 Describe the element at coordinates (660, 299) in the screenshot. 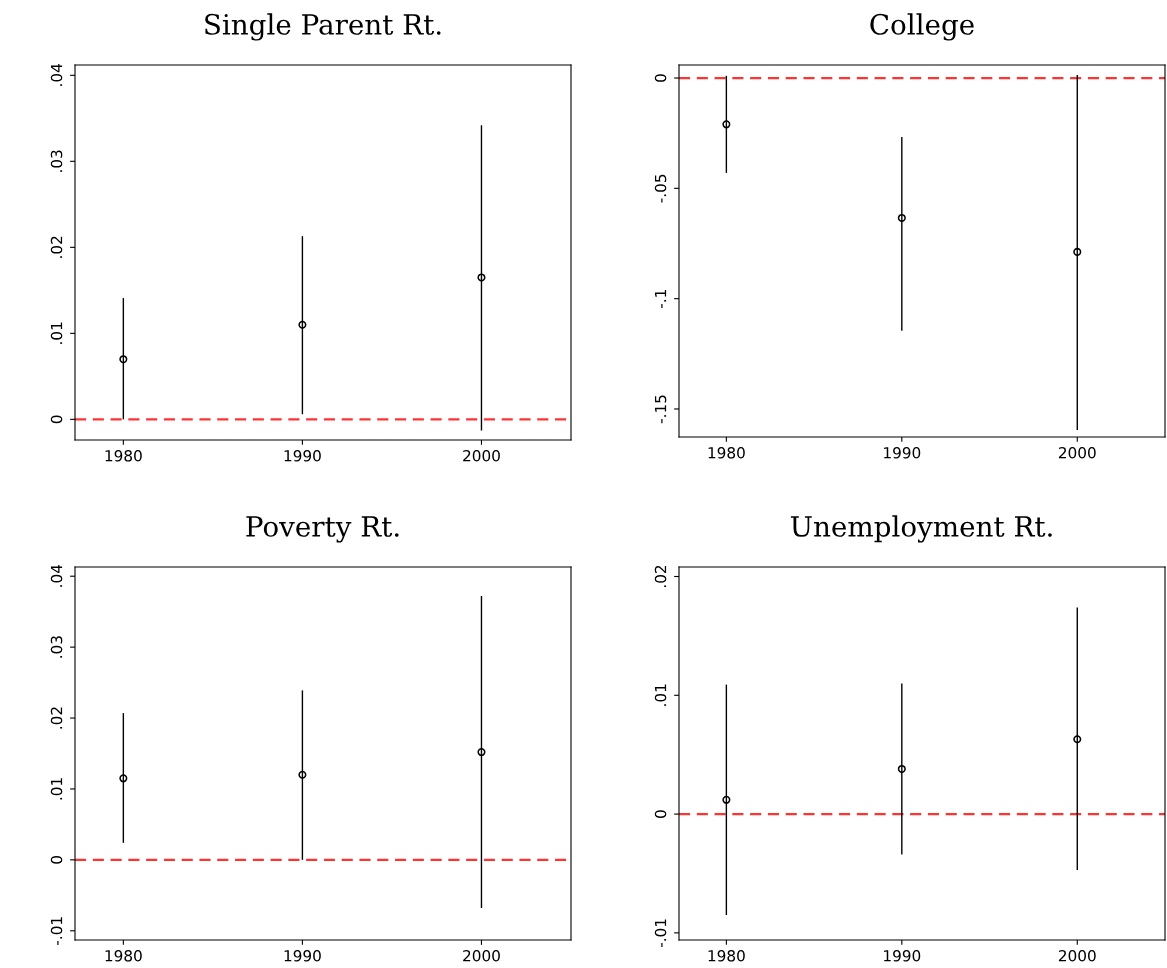

I see `y-tick-label: -.1` at that location.